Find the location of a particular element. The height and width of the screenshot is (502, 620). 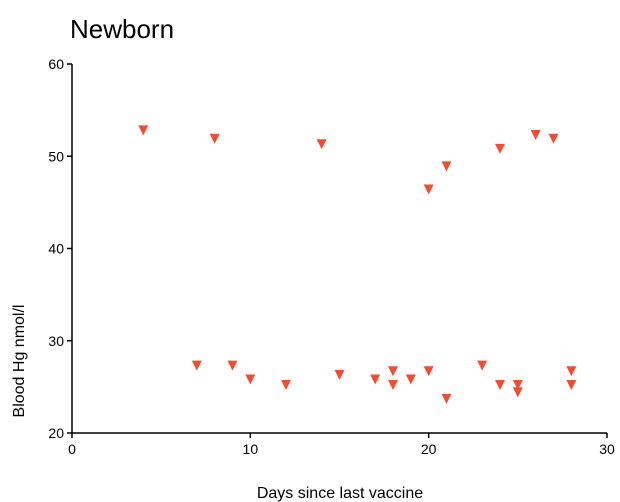

x-axis-label: Days since last vaccine is located at coordinates (340, 493).